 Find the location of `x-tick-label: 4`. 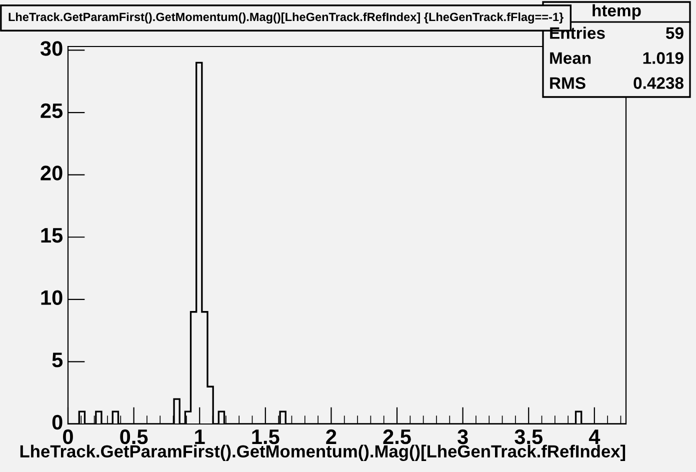

x-tick-label: 4 is located at coordinates (594, 437).